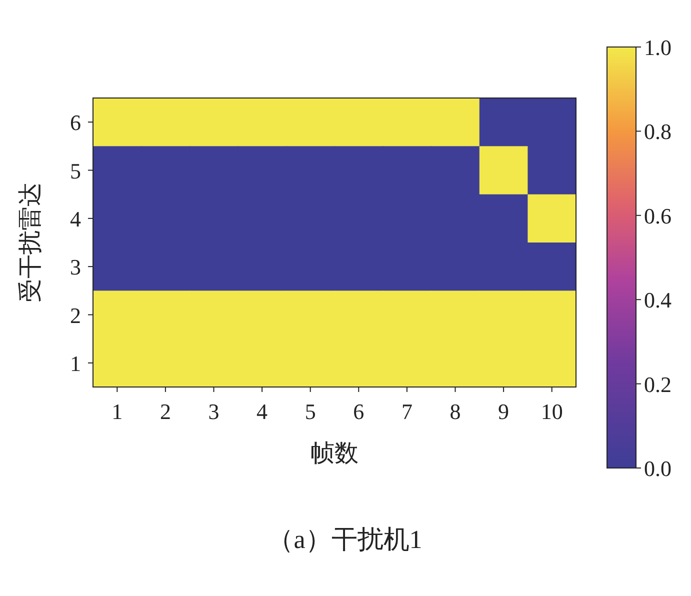 The height and width of the screenshot is (596, 691). What do you see at coordinates (658, 215) in the screenshot?
I see `color-bar-label: 0.6` at bounding box center [658, 215].